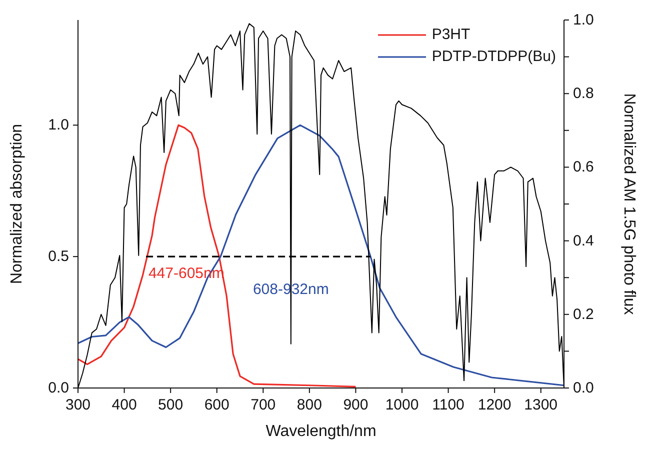  Describe the element at coordinates (448, 405) in the screenshot. I see `x-tick-label: 1100` at that location.